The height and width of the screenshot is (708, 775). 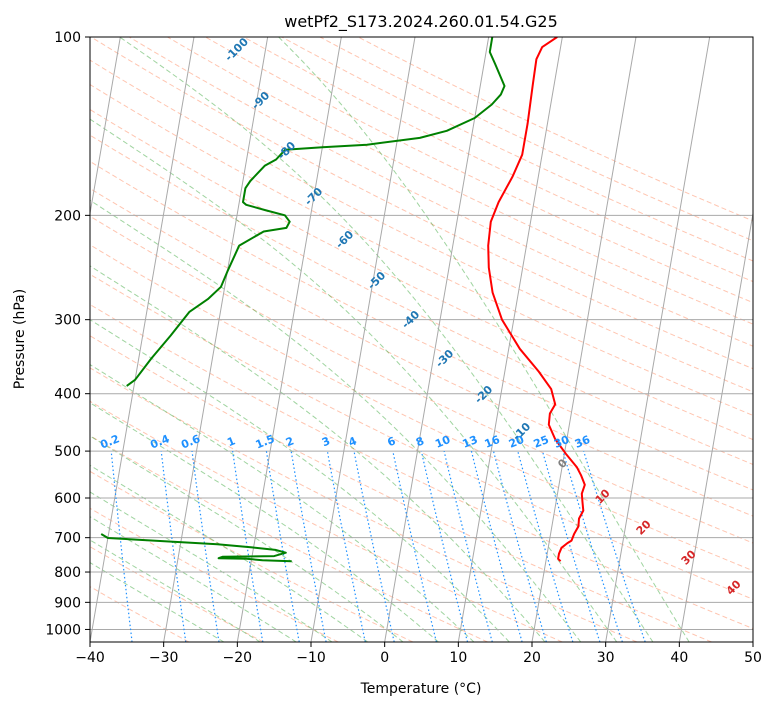 I want to click on x-tick-label: −40, so click(x=90, y=658).